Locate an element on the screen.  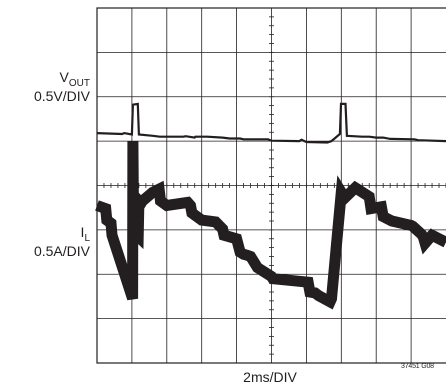
il-label-sub: L is located at coordinates (87, 238).